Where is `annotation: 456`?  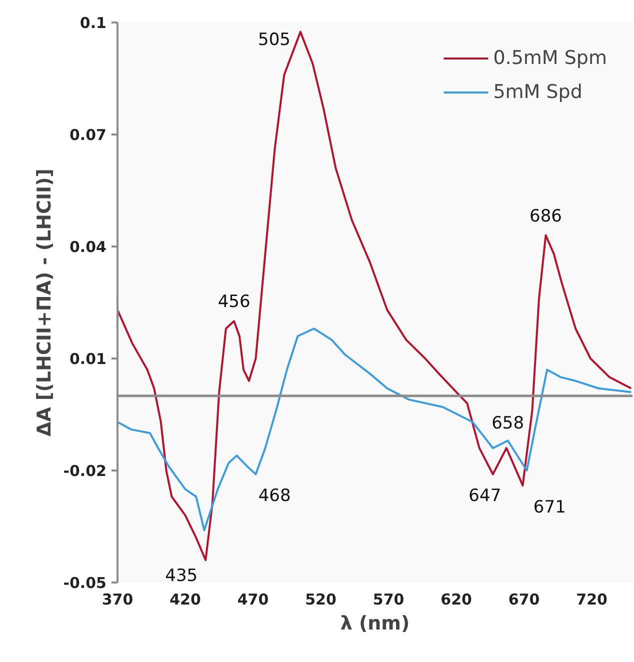
annotation: 456 is located at coordinates (234, 302).